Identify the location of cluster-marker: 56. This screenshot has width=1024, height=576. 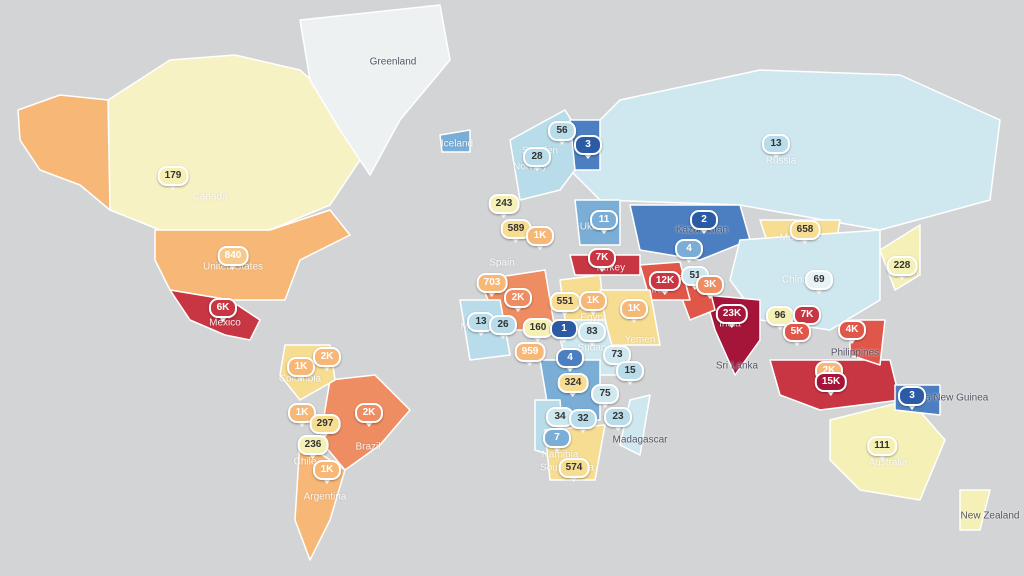
(562, 132).